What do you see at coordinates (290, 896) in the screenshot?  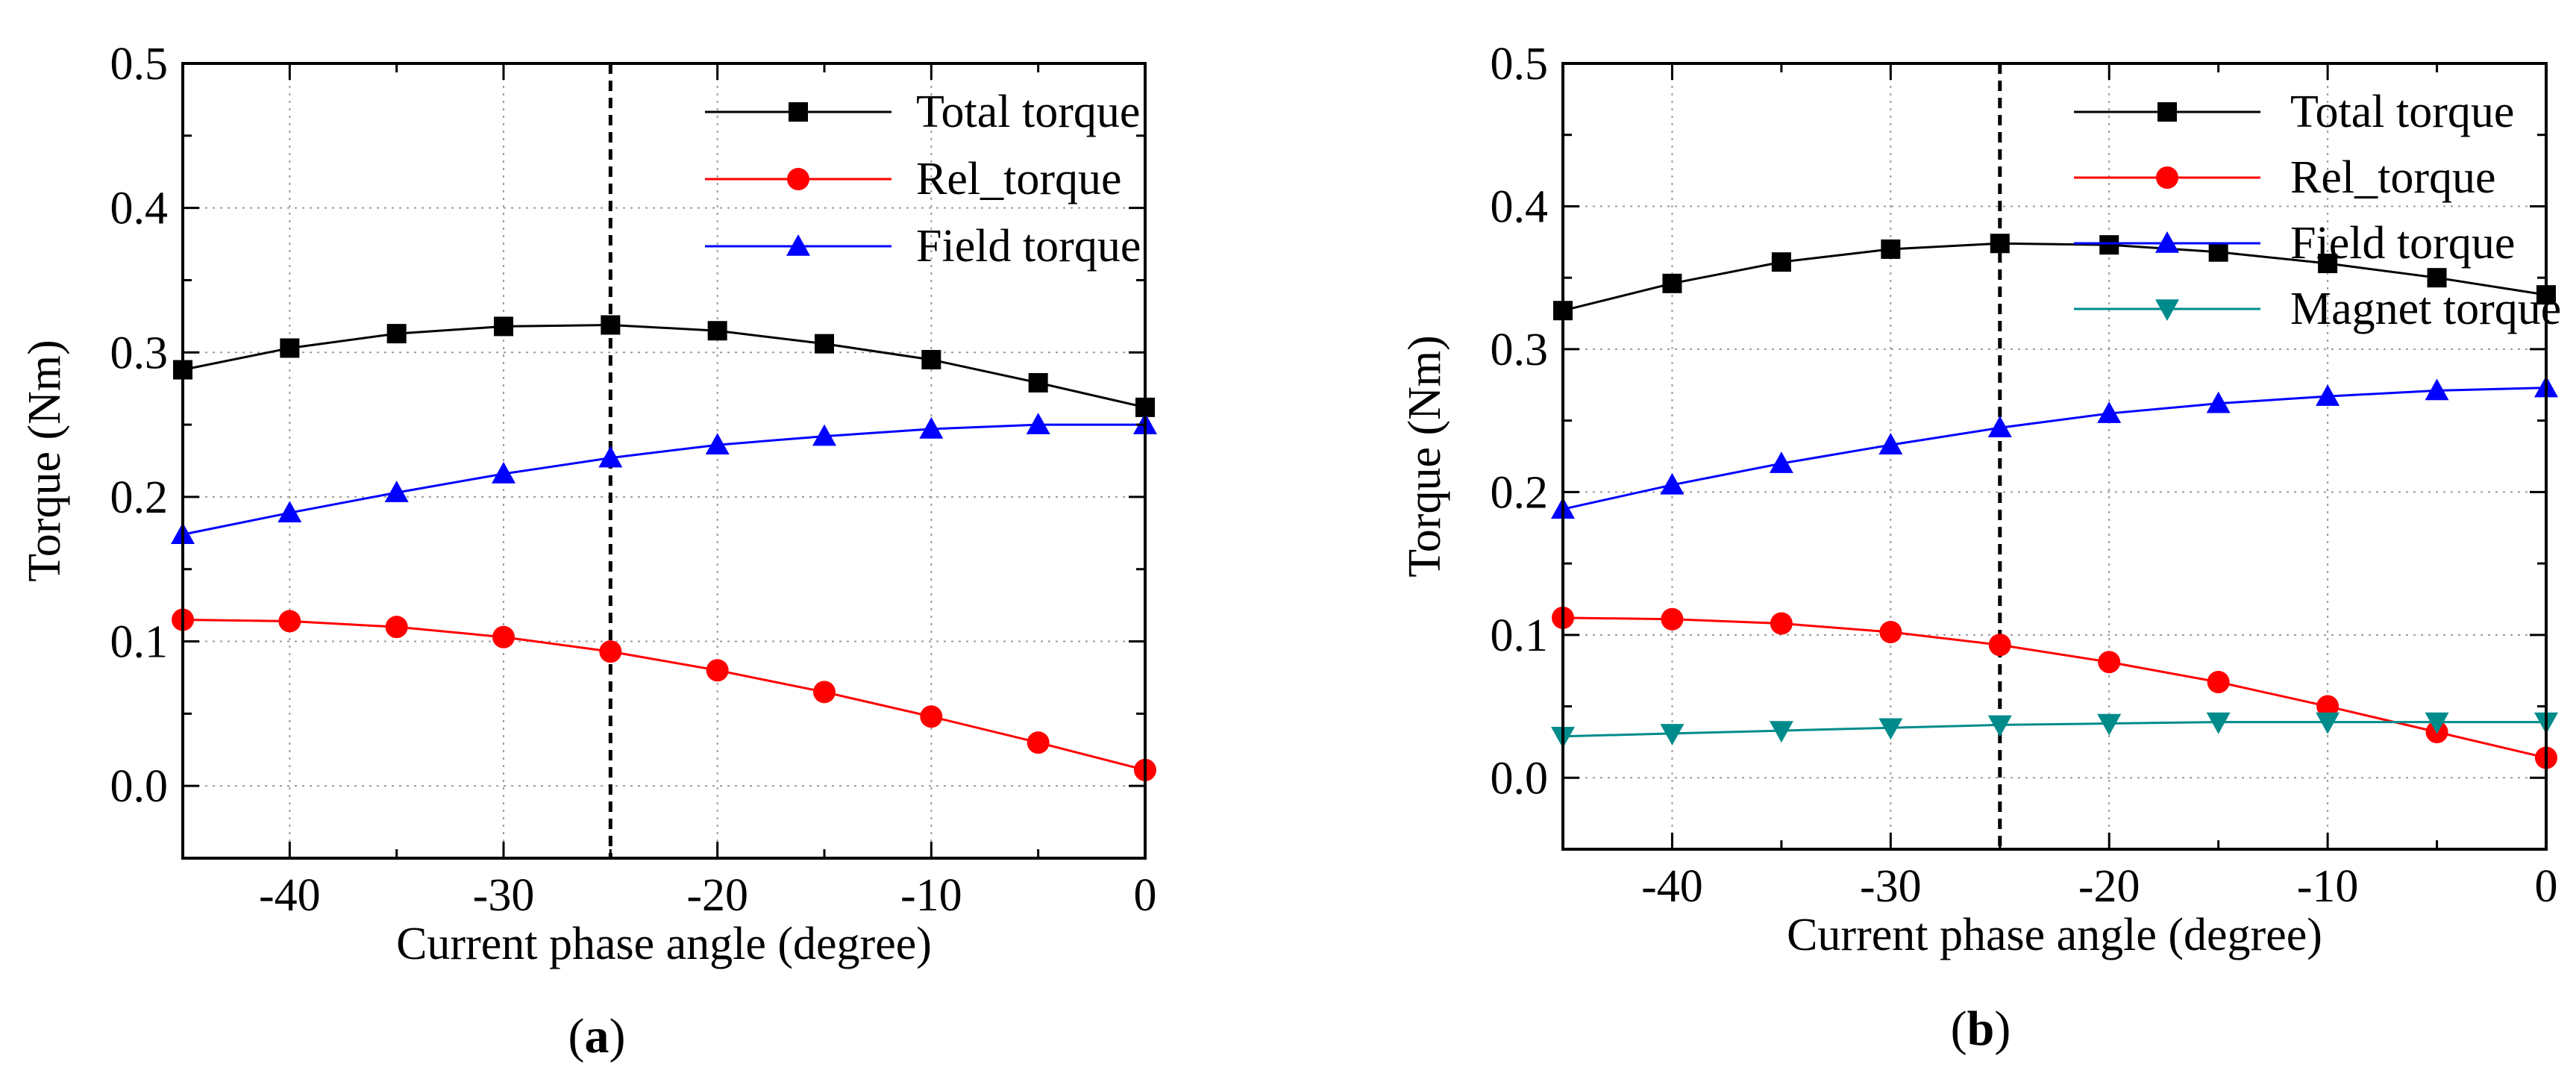 I see `x-tick-label: -40` at bounding box center [290, 896].